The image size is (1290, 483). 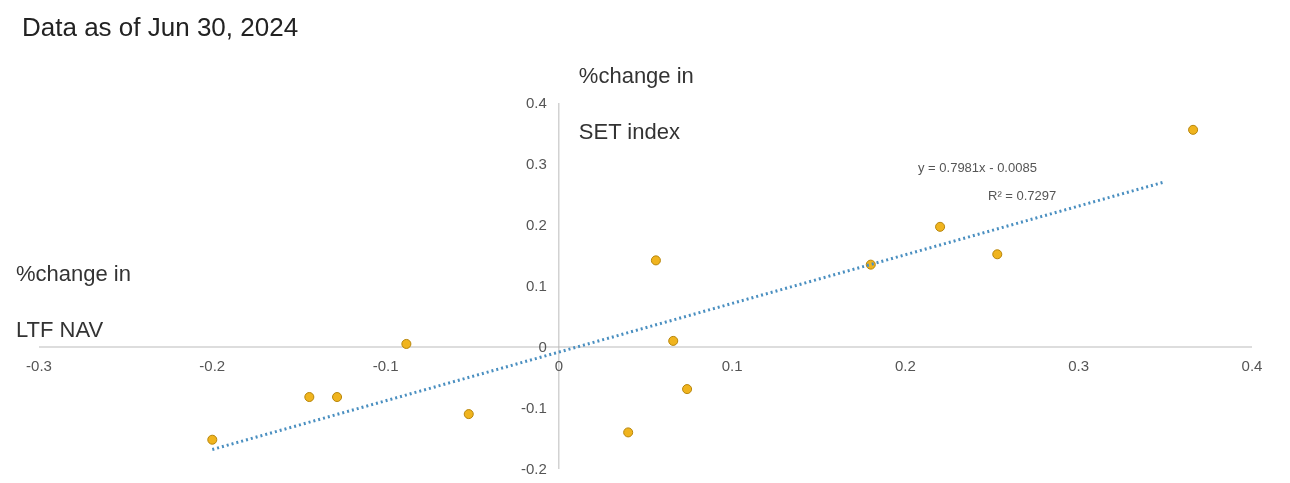 What do you see at coordinates (73, 301) in the screenshot?
I see `text: %change in LTF NAV` at bounding box center [73, 301].